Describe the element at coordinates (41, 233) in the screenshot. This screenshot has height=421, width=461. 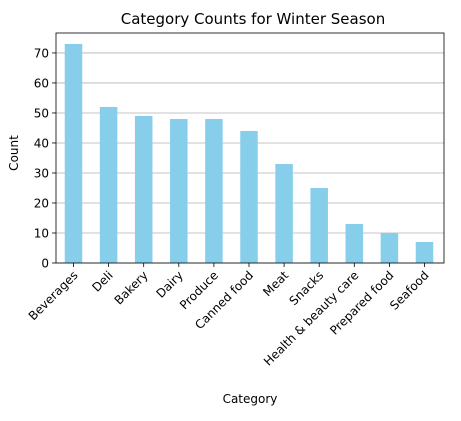
I see `y-tick-label: 10` at that location.